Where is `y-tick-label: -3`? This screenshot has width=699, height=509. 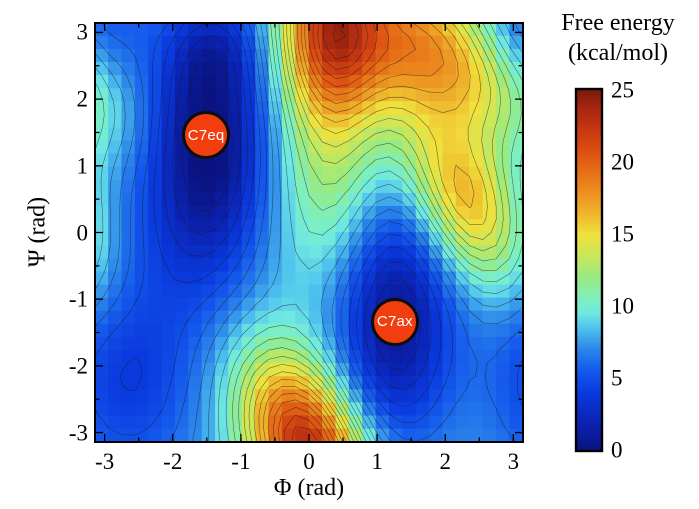 y-tick-label: -3 is located at coordinates (78, 433).